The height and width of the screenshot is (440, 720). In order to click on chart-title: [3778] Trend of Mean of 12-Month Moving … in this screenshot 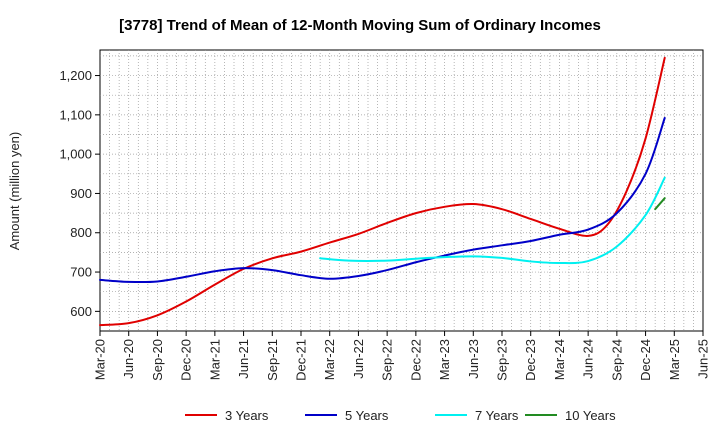, I will do `click(360, 25)`.